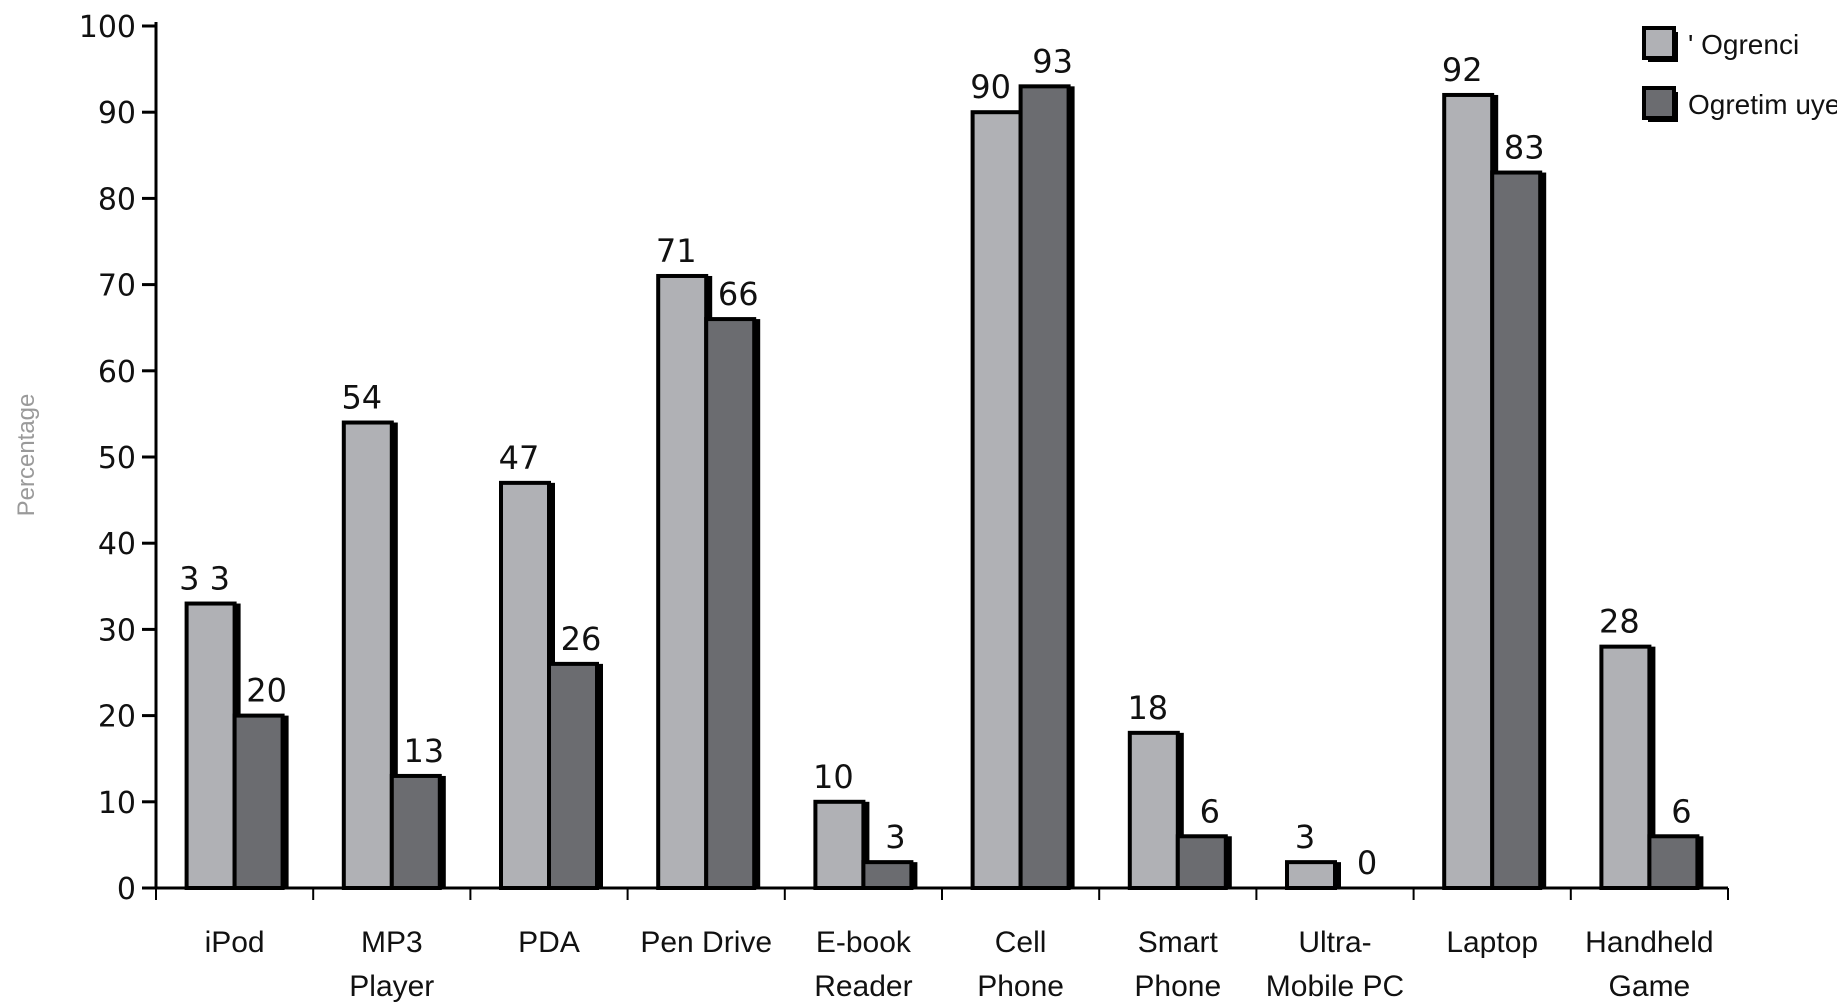  I want to click on y-tick-label: 30, so click(117, 630).